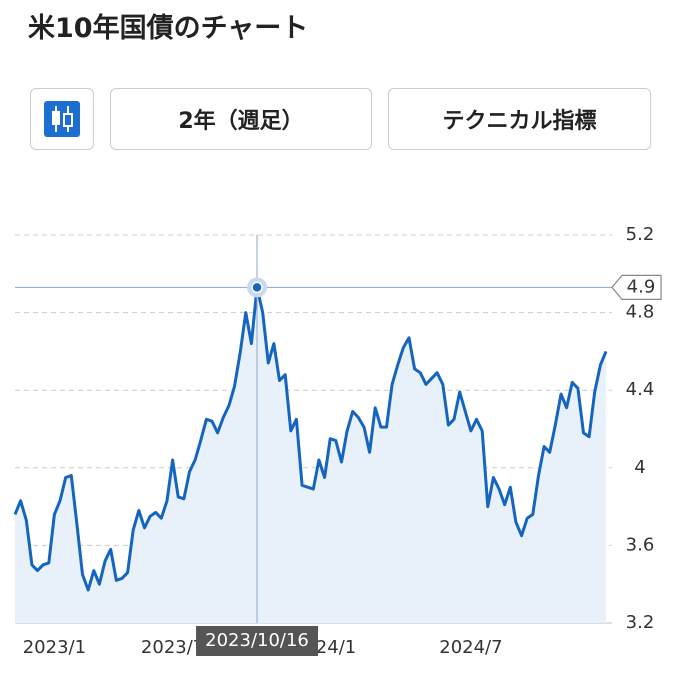 This screenshot has height=677, width=680. Describe the element at coordinates (519, 119) in the screenshot. I see `technical-button: テクニカル指標` at that location.